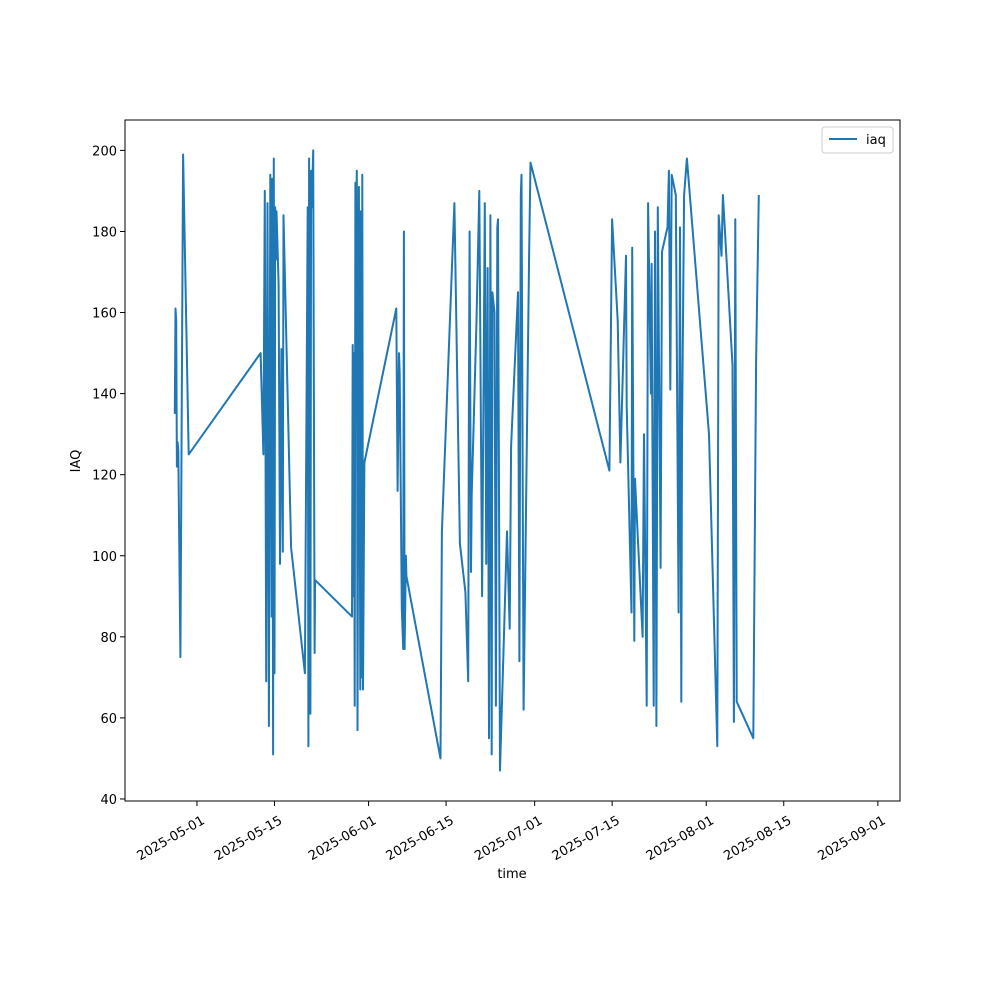 This screenshot has width=1000, height=1000. I want to click on y-axis-label: IAQ, so click(76, 461).